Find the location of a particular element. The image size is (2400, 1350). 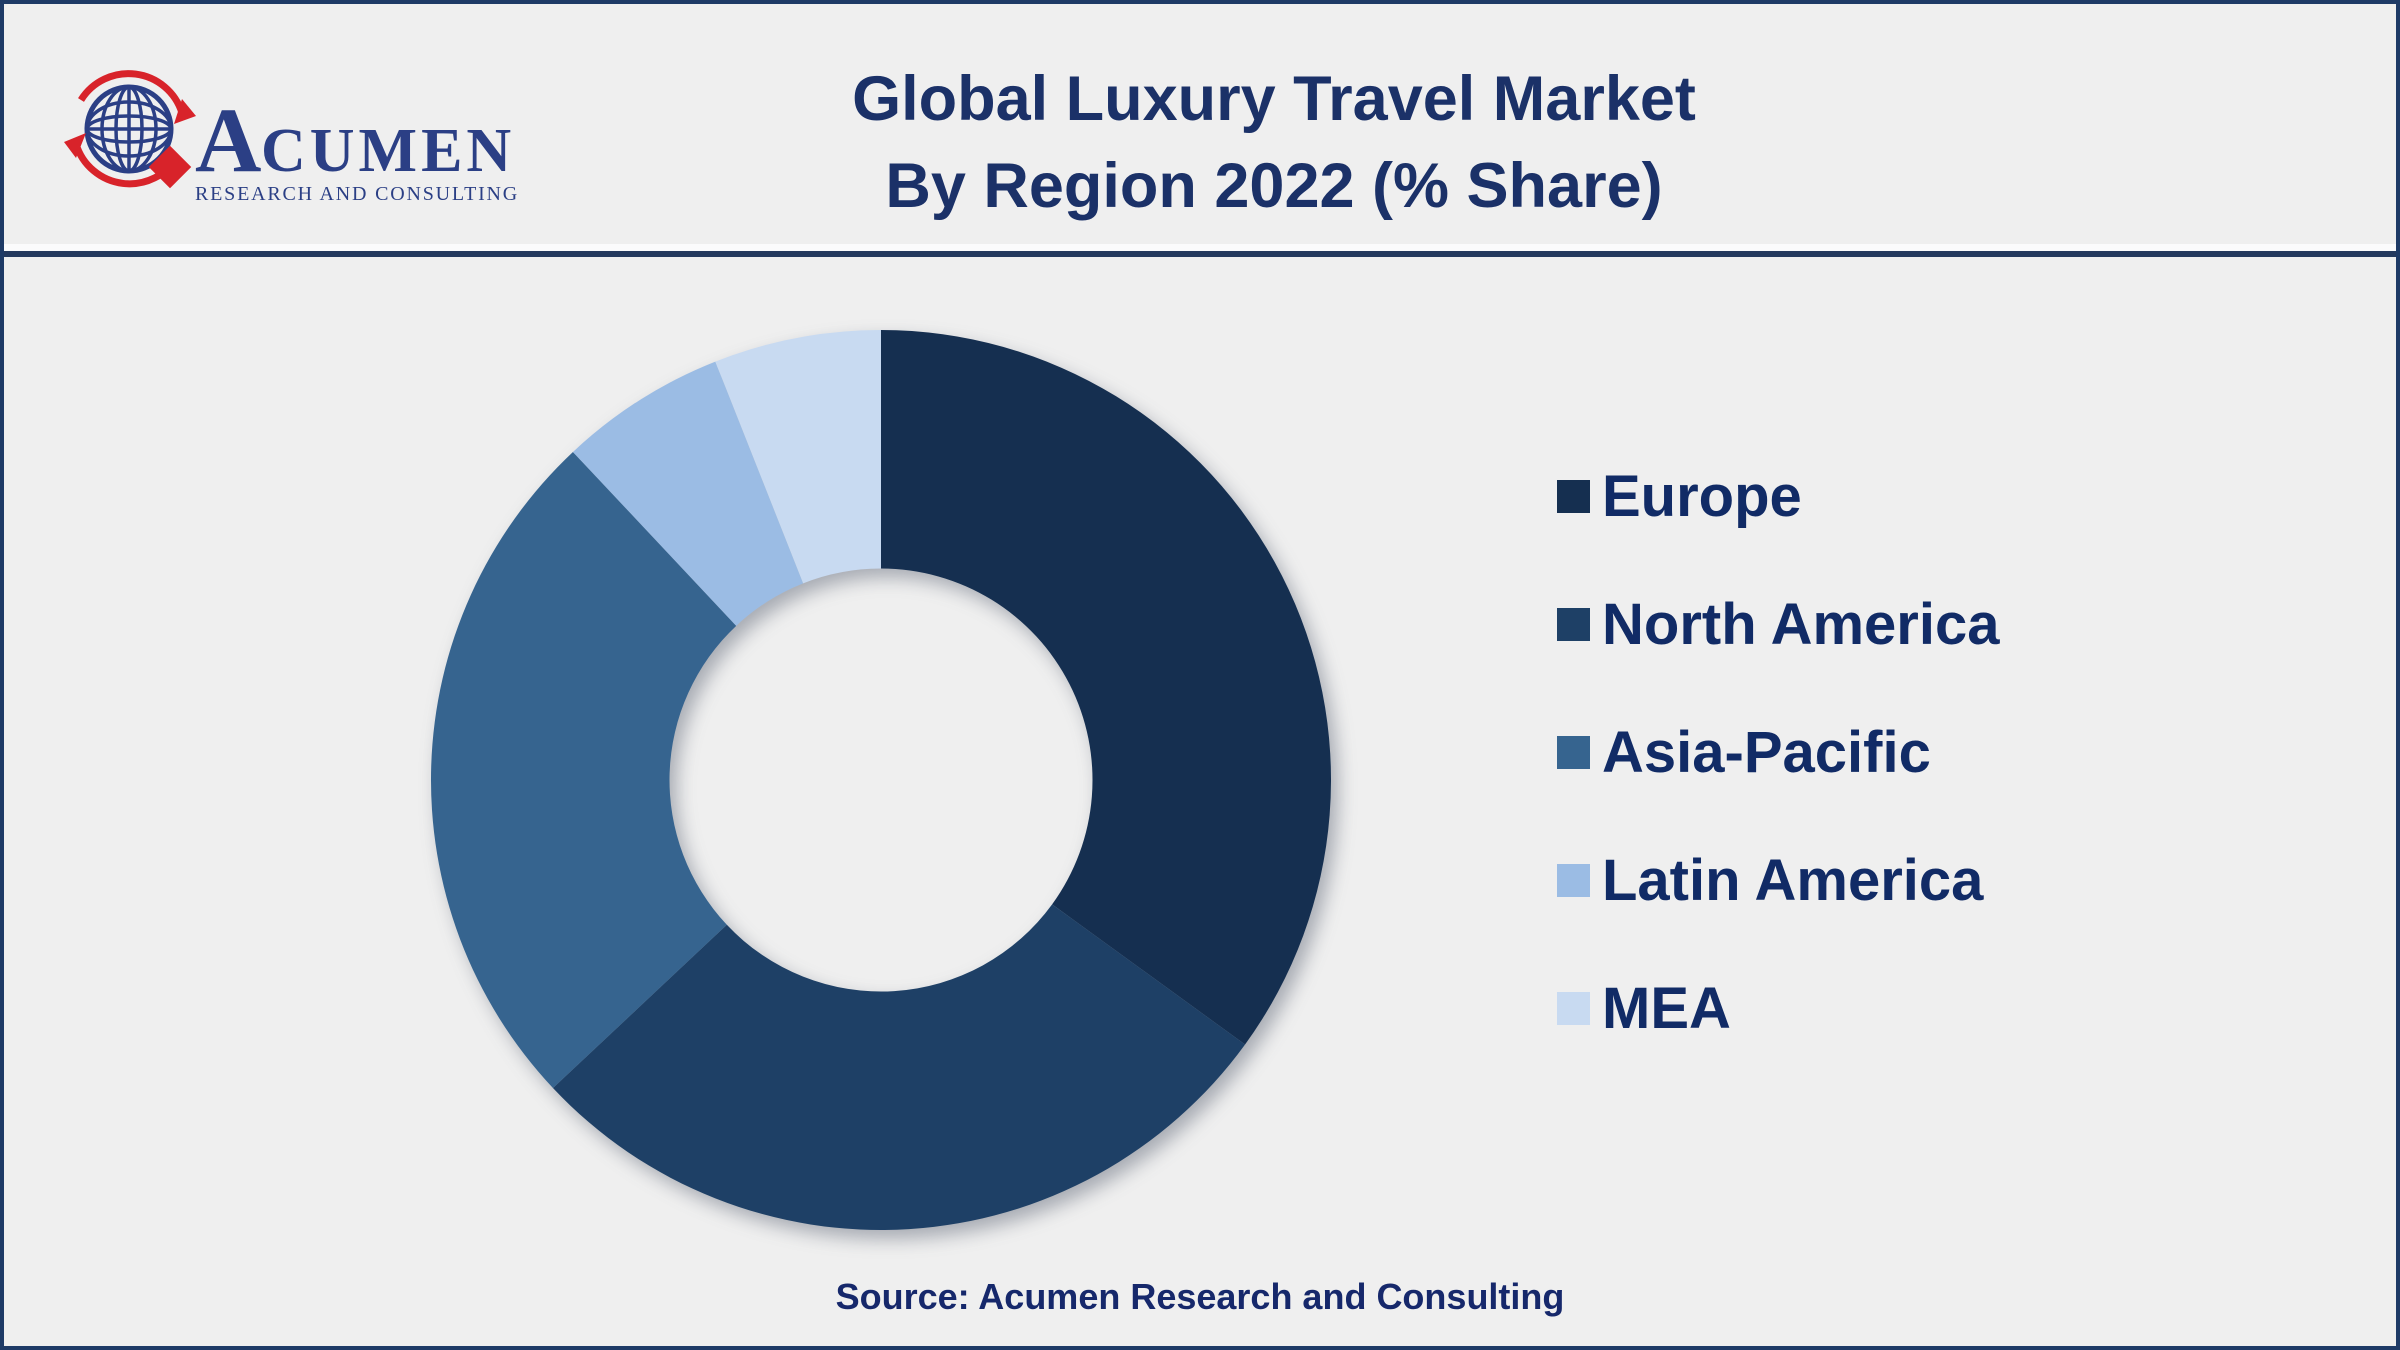

logo-orbit-arrowheads is located at coordinates (130, 128).